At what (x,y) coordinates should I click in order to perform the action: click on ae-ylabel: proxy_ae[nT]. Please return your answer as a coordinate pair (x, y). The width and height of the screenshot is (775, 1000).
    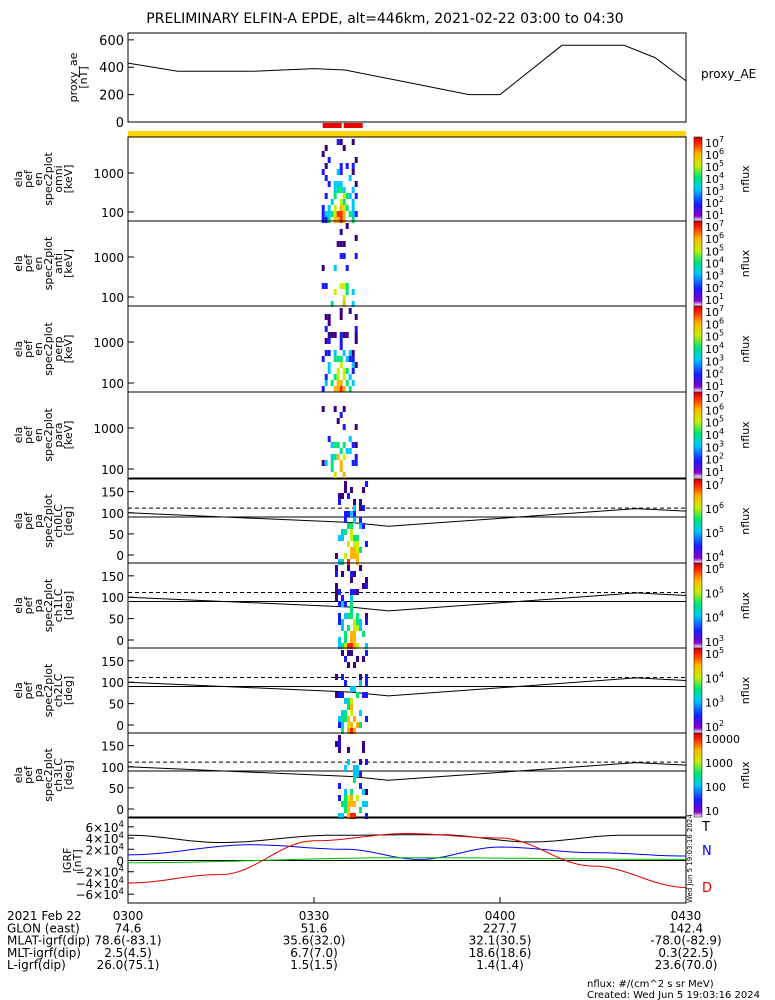
    Looking at the image, I should click on (78, 77).